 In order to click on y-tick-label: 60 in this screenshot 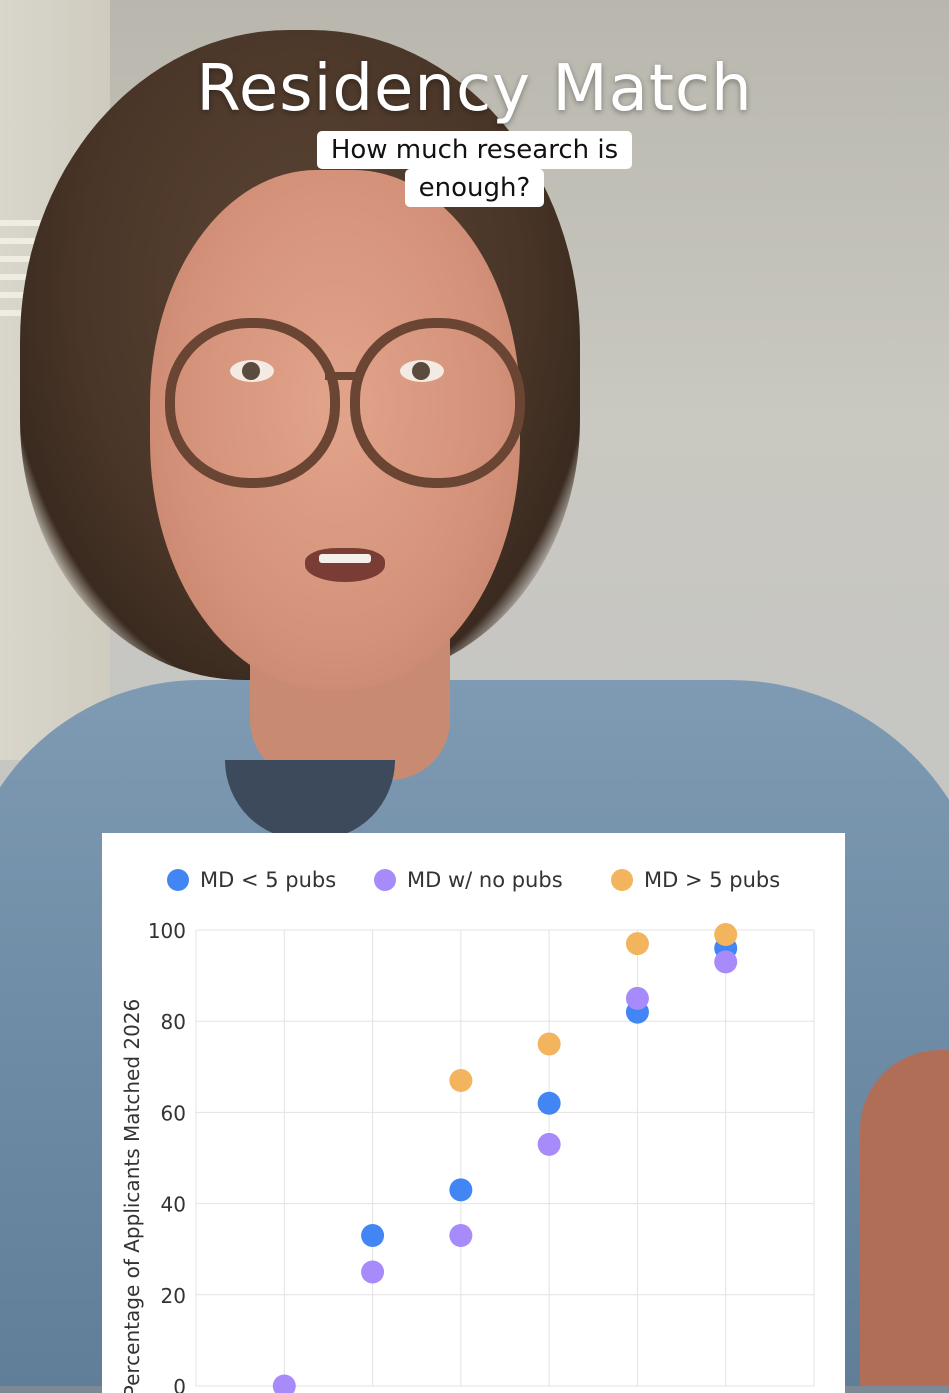, I will do `click(173, 1113)`.